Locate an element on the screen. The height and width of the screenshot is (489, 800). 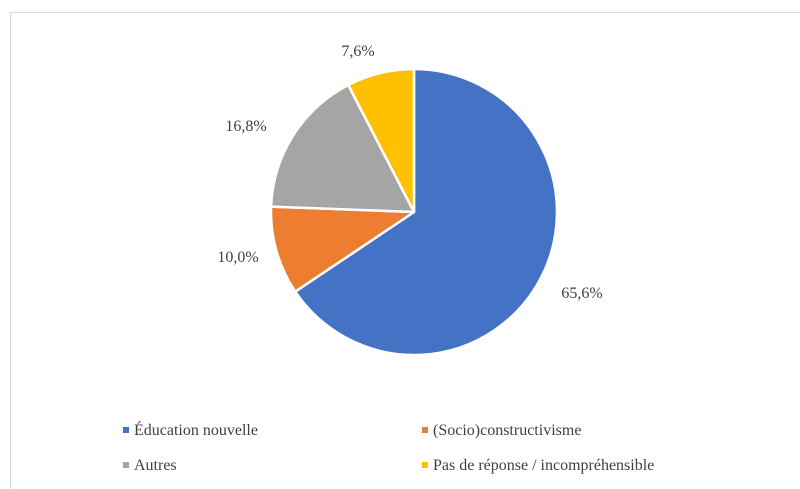
legend-item: (Socio)constructivisme is located at coordinates (501, 430).